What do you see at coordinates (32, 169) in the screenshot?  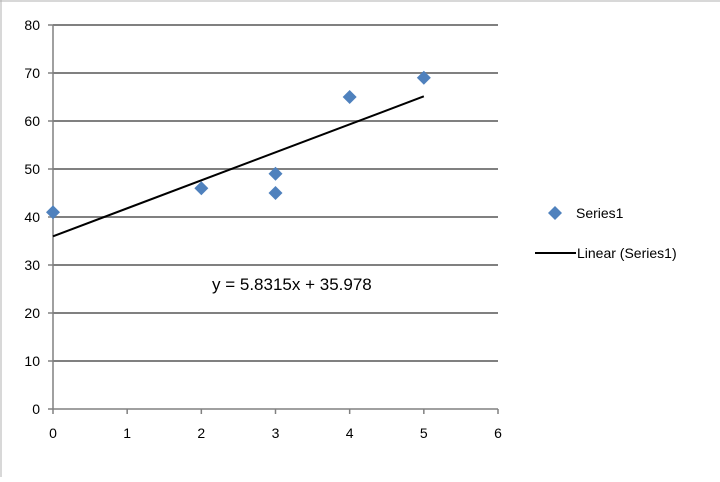 I see `y-tick-label-50: 50` at bounding box center [32, 169].